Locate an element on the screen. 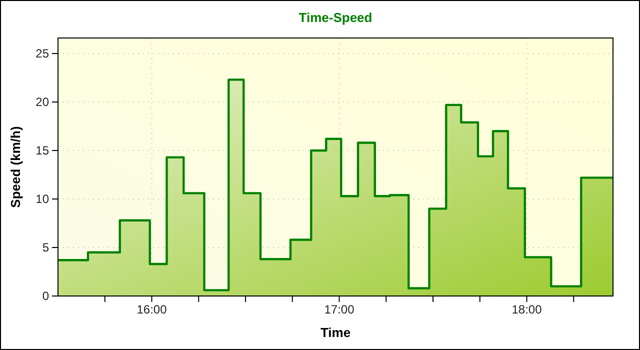 Image resolution: width=640 pixels, height=350 pixels. x-tick-label: 16:00 is located at coordinates (152, 309).